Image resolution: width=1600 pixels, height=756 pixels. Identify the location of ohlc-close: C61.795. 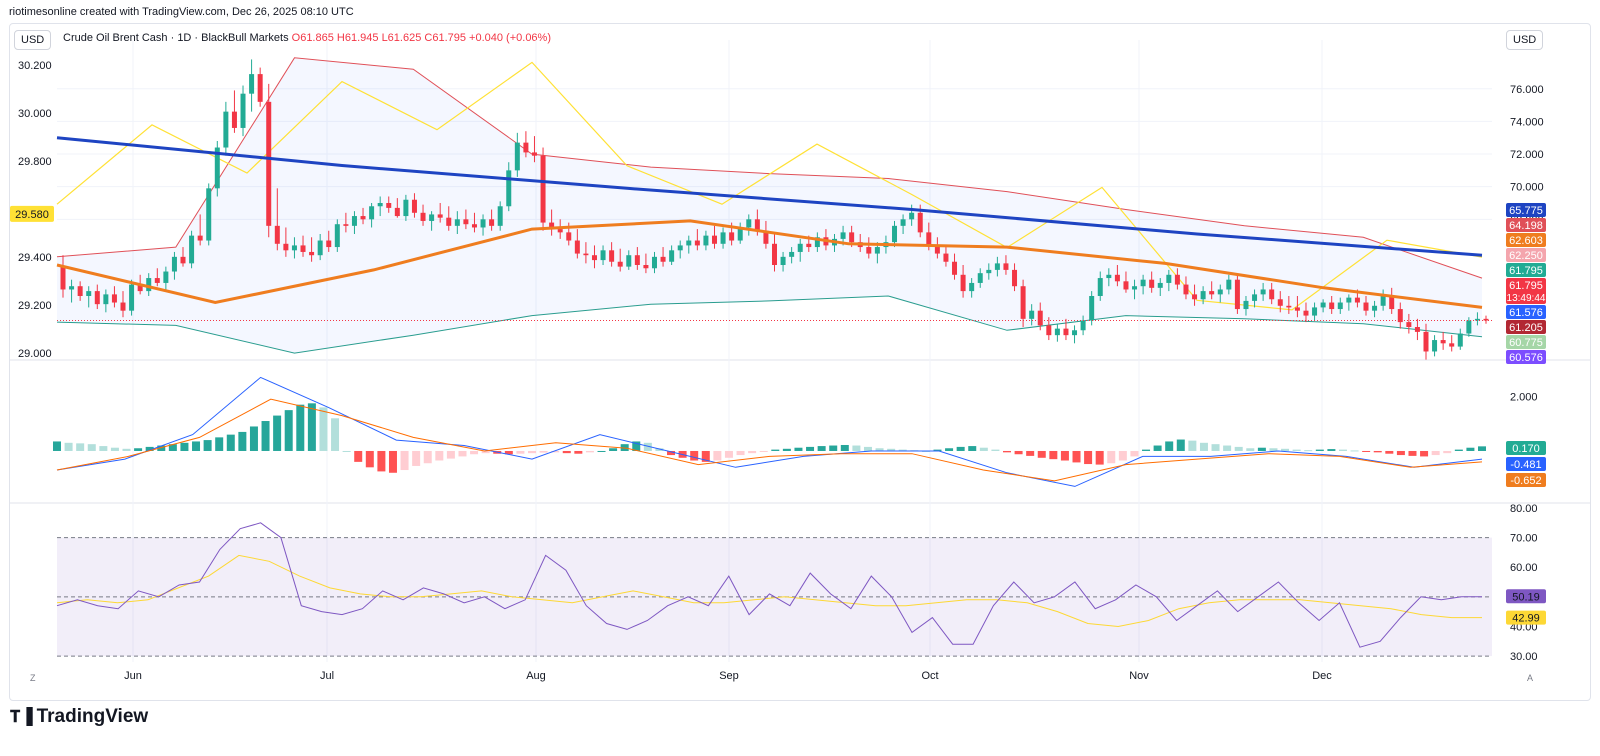
(445, 38).